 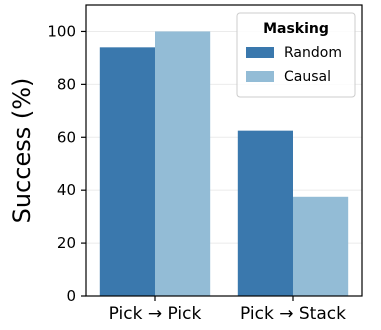 What do you see at coordinates (66, 190) in the screenshot?
I see `y-tick-label: 40` at bounding box center [66, 190].